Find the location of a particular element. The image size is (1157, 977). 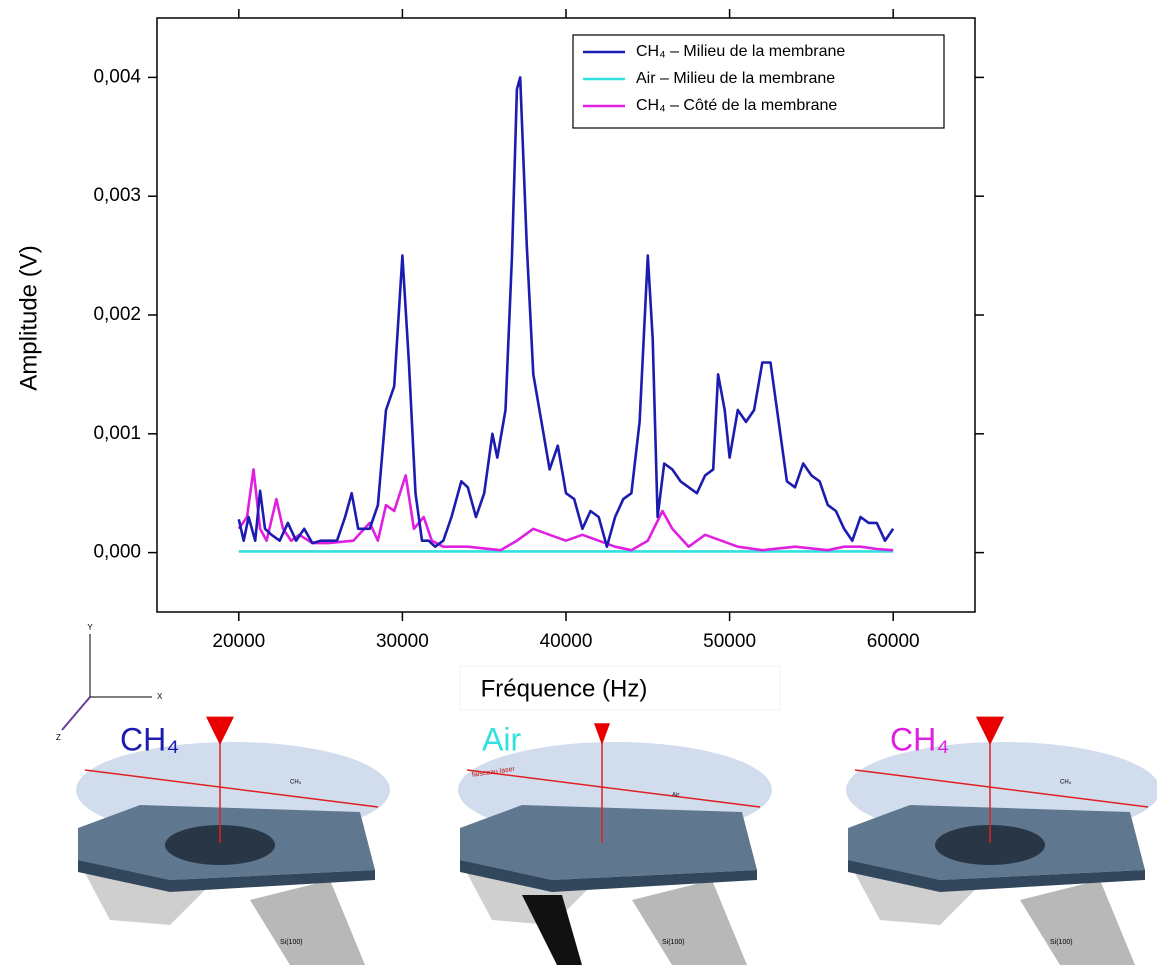

y-tick-label: 0,003 is located at coordinates (117, 195).